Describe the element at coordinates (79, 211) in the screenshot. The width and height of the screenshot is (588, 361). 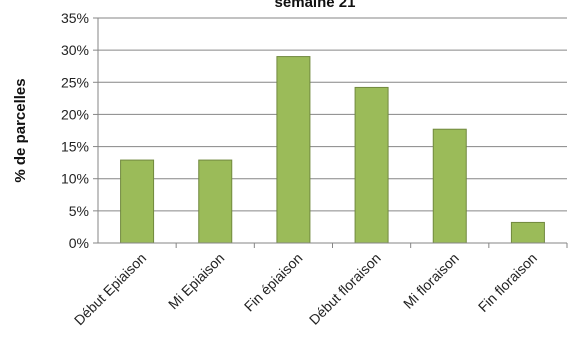
I see `y-tick-label: 5%` at that location.